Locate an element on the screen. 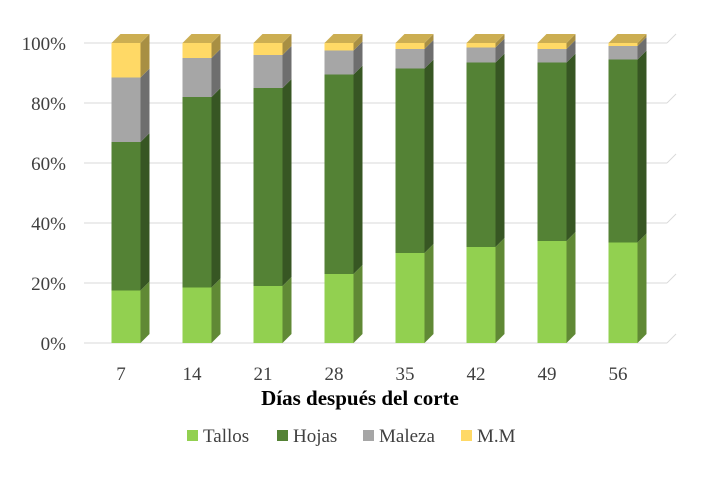 The width and height of the screenshot is (707, 487). x-tick-label: 14 is located at coordinates (193, 374).